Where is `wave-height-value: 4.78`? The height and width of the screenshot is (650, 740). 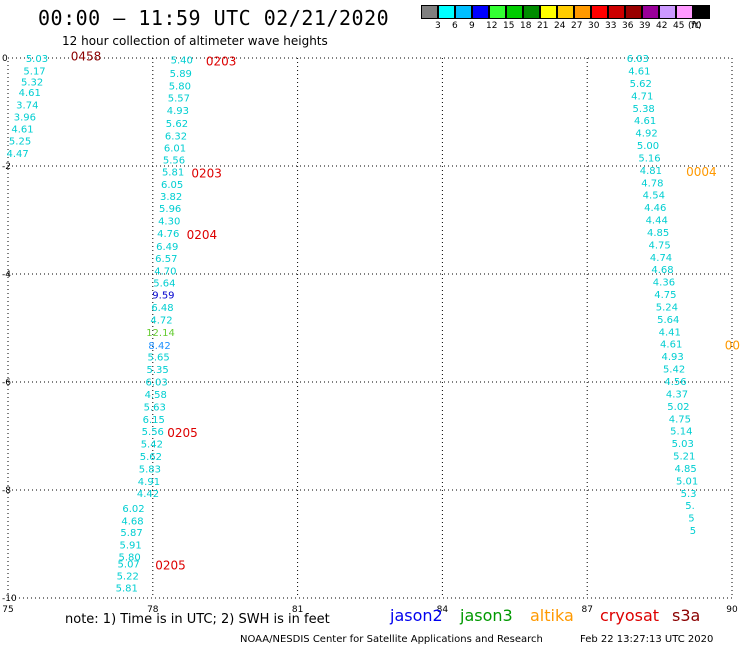 wave-height-value: 4.78 is located at coordinates (652, 183).